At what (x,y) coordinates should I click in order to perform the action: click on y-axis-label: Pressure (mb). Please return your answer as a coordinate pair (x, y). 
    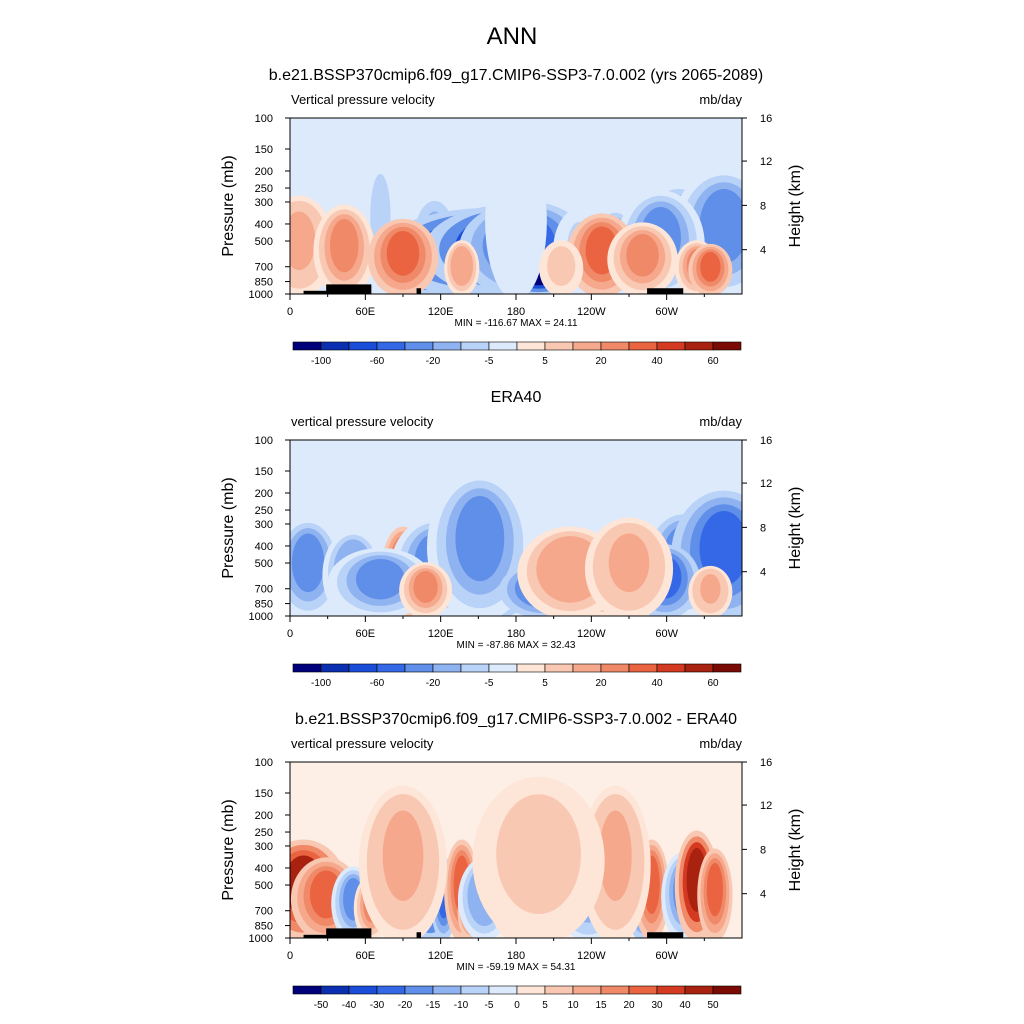
    Looking at the image, I should click on (228, 849).